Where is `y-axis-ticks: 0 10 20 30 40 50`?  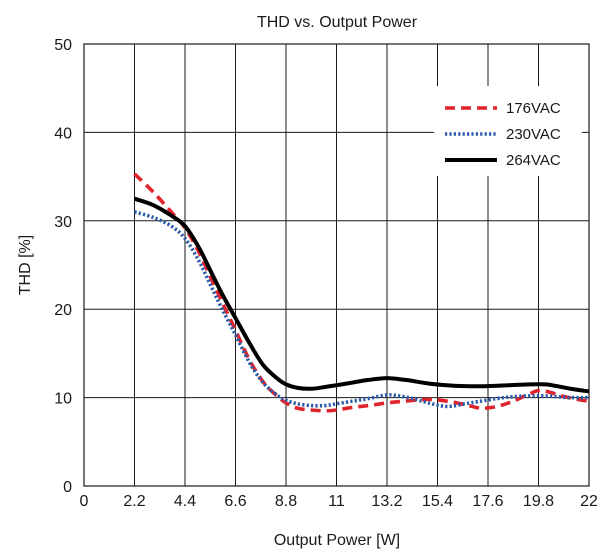 y-axis-ticks: 0 10 20 30 40 50 is located at coordinates (63, 266).